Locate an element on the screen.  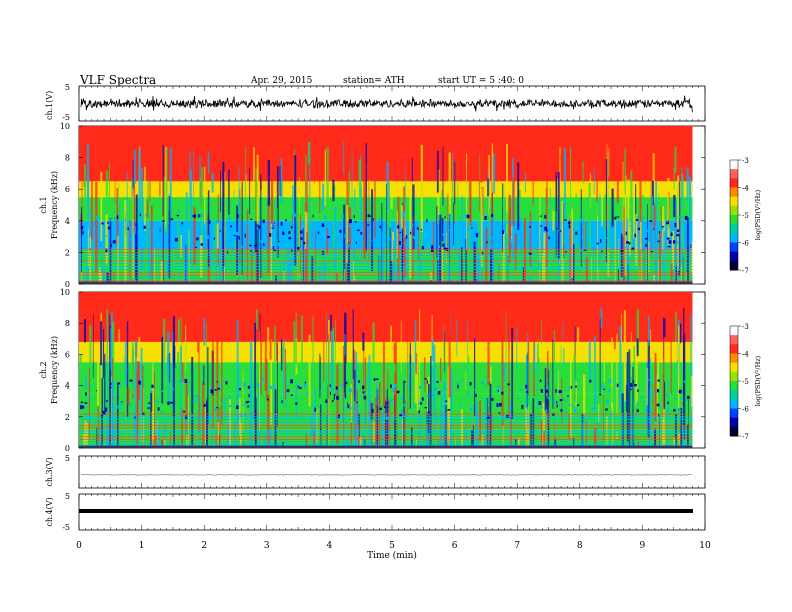
ch4-waveform-panel: ch.4(V) 5 -5 is located at coordinates (369, 512).